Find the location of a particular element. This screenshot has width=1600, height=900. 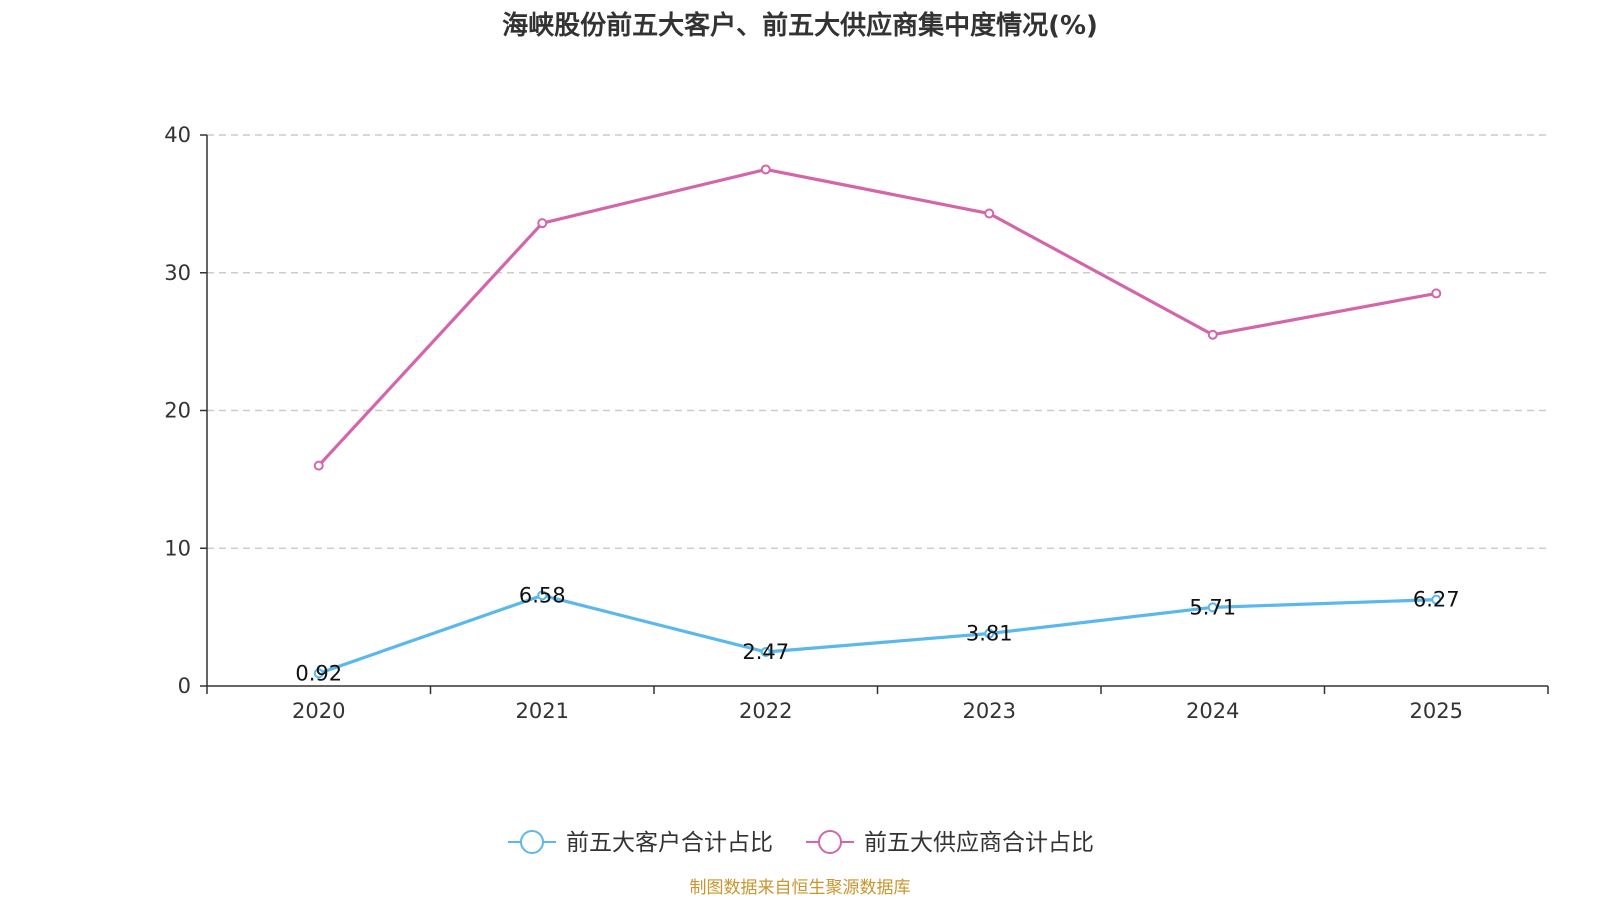

x-tick-label: 2025 is located at coordinates (1436, 711).